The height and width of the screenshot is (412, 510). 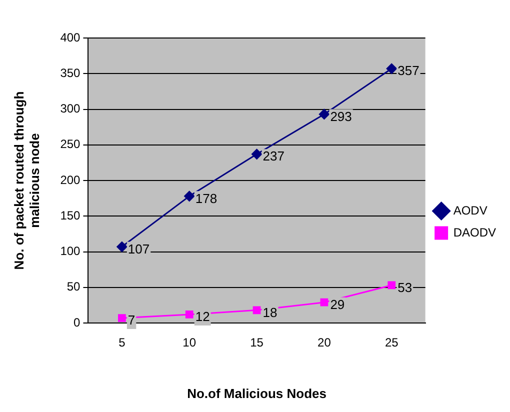 I want to click on data-label: 12, so click(x=202, y=316).